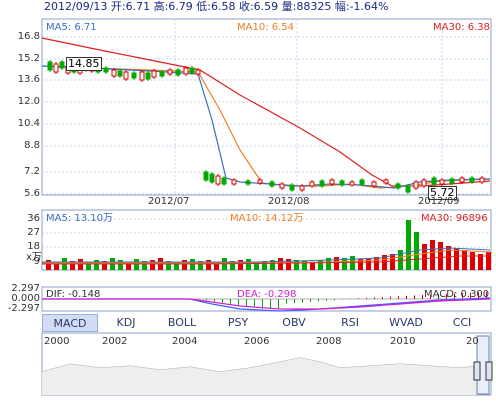  Describe the element at coordinates (73, 294) in the screenshot. I see `macd-dif-label: DIF: -0.148` at that location.